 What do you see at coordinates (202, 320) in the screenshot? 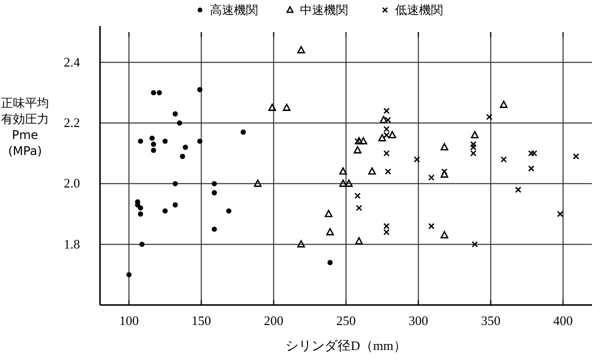
I see `x-tick-label: 150` at bounding box center [202, 320].